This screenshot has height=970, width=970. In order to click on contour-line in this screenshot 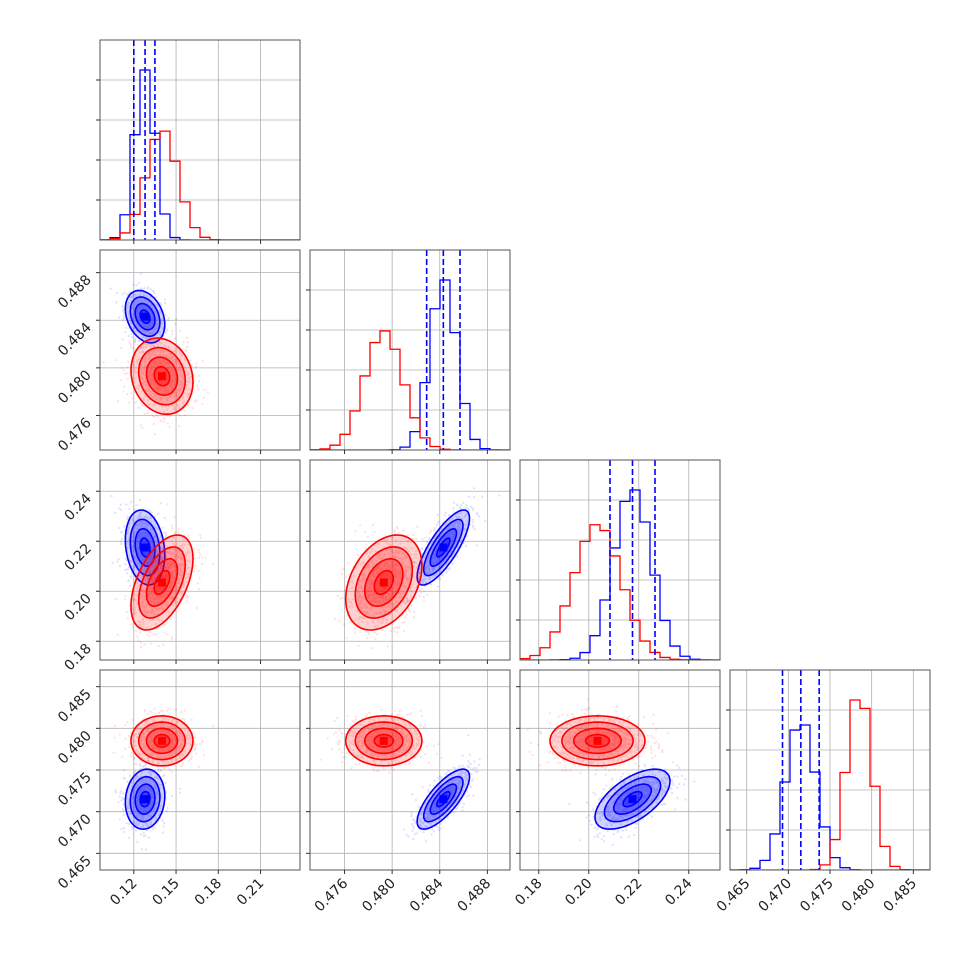, I will do `click(162, 376)`.